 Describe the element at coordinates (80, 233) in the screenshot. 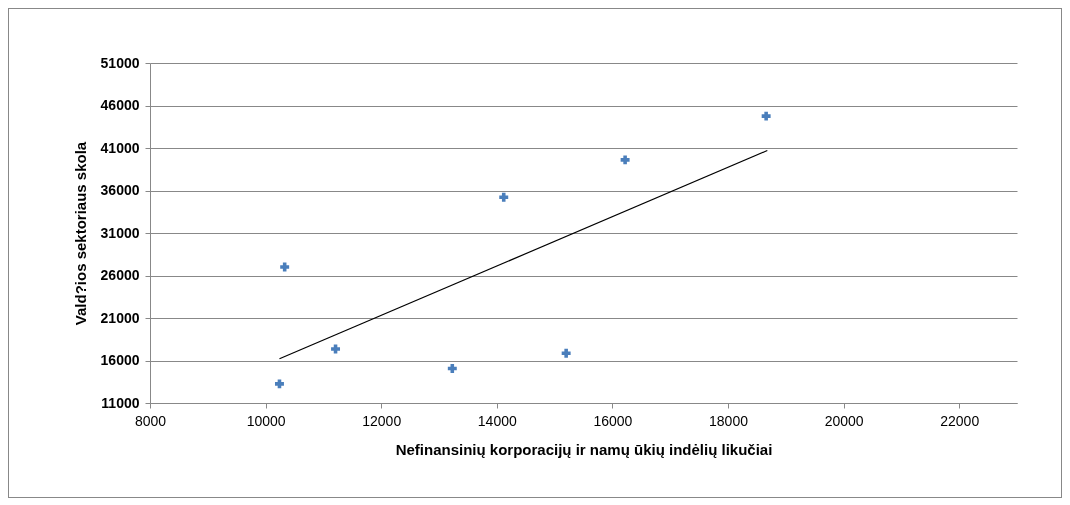

I see `y-axis-title: Vald?ios sektoriaus skola` at that location.